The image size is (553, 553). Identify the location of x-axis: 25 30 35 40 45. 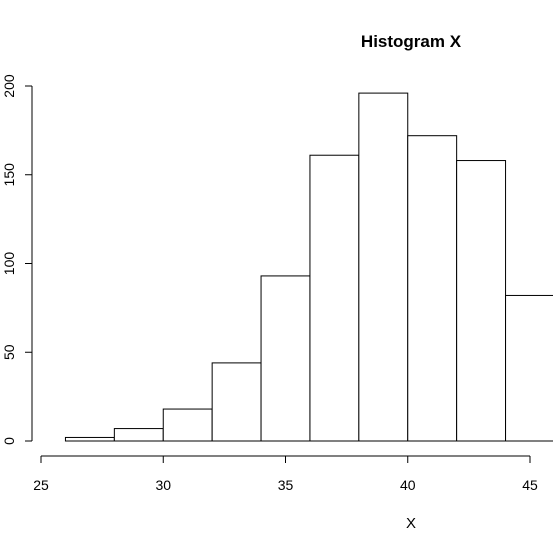
(285, 474).